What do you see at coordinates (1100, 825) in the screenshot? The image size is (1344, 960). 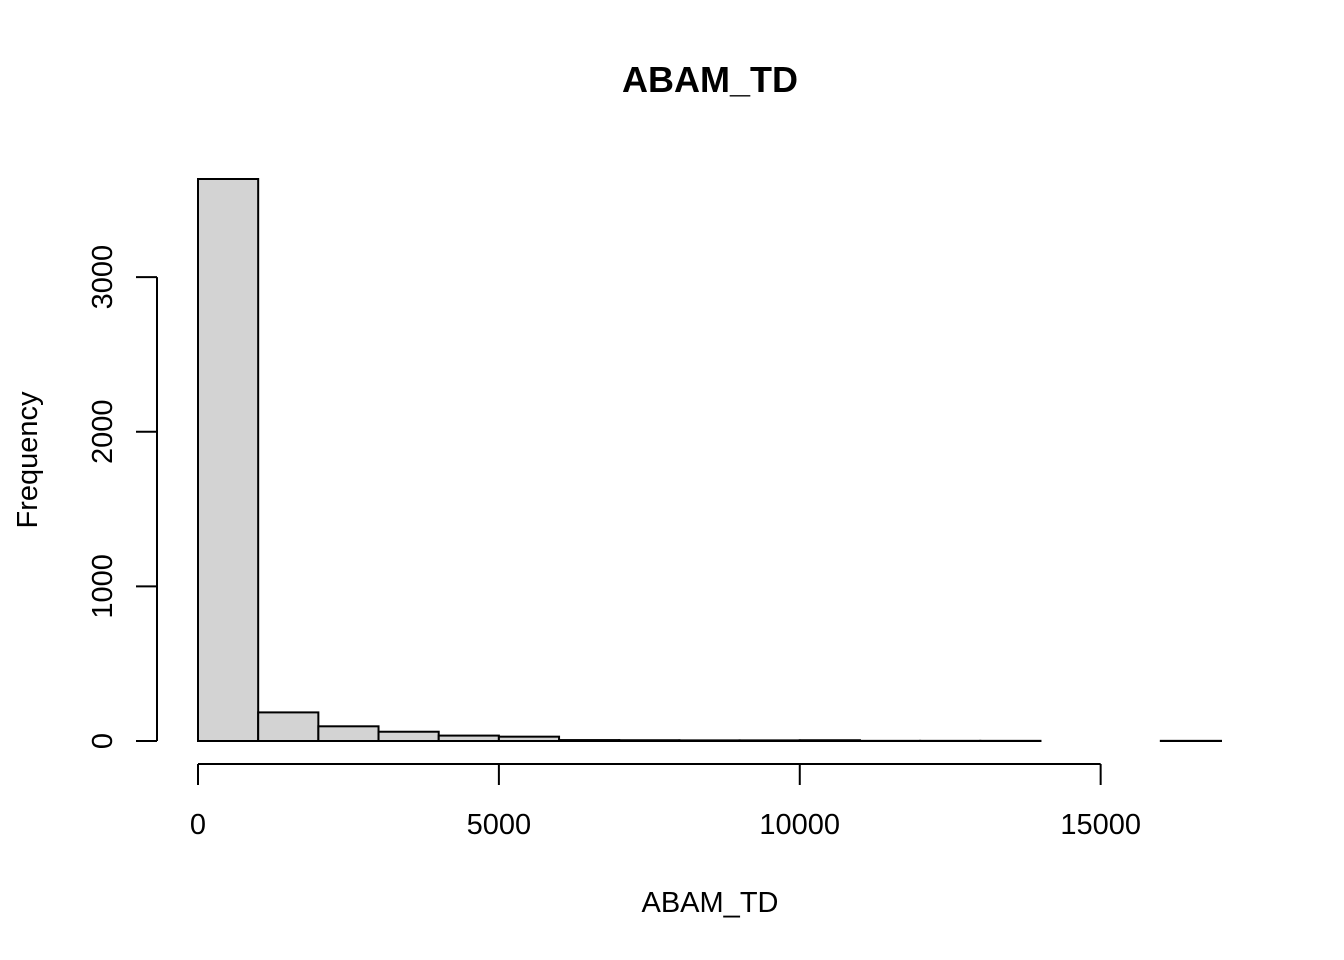 I see `x-tick-label-3: 15000` at bounding box center [1100, 825].